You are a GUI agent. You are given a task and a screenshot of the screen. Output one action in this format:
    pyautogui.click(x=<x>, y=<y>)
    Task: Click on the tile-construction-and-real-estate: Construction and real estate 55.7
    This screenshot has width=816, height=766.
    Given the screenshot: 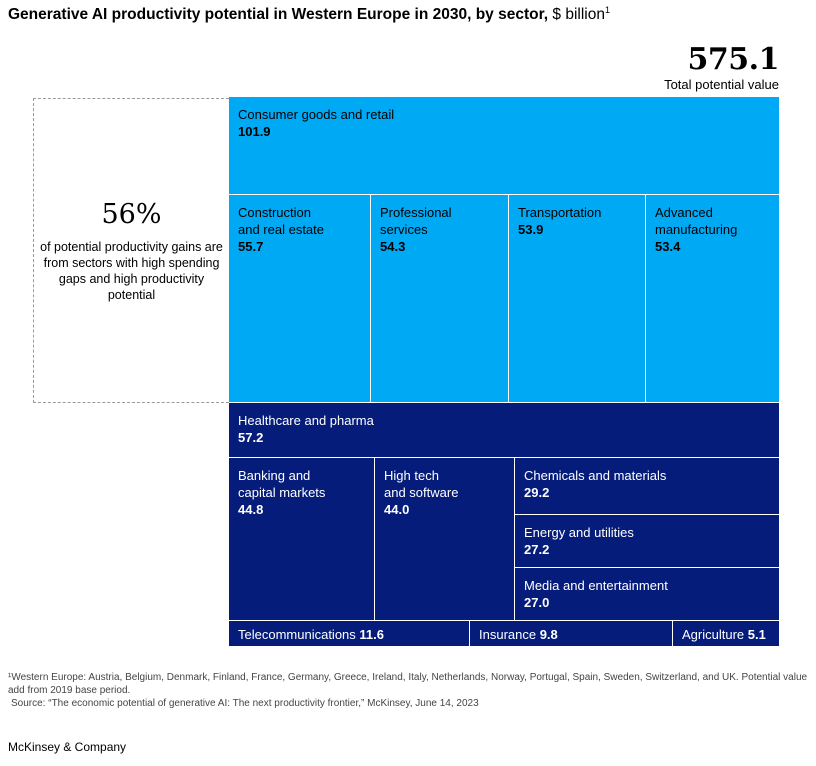 What is the action you would take?
    pyautogui.click(x=300, y=299)
    